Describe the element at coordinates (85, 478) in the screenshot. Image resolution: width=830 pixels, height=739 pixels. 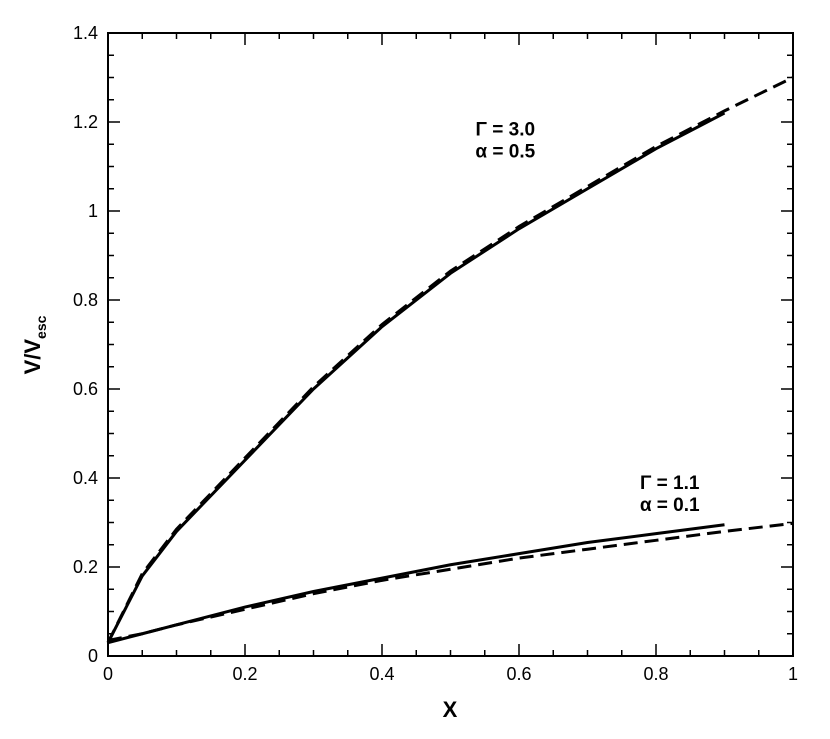
I see `y-tick-label: 0.4` at that location.